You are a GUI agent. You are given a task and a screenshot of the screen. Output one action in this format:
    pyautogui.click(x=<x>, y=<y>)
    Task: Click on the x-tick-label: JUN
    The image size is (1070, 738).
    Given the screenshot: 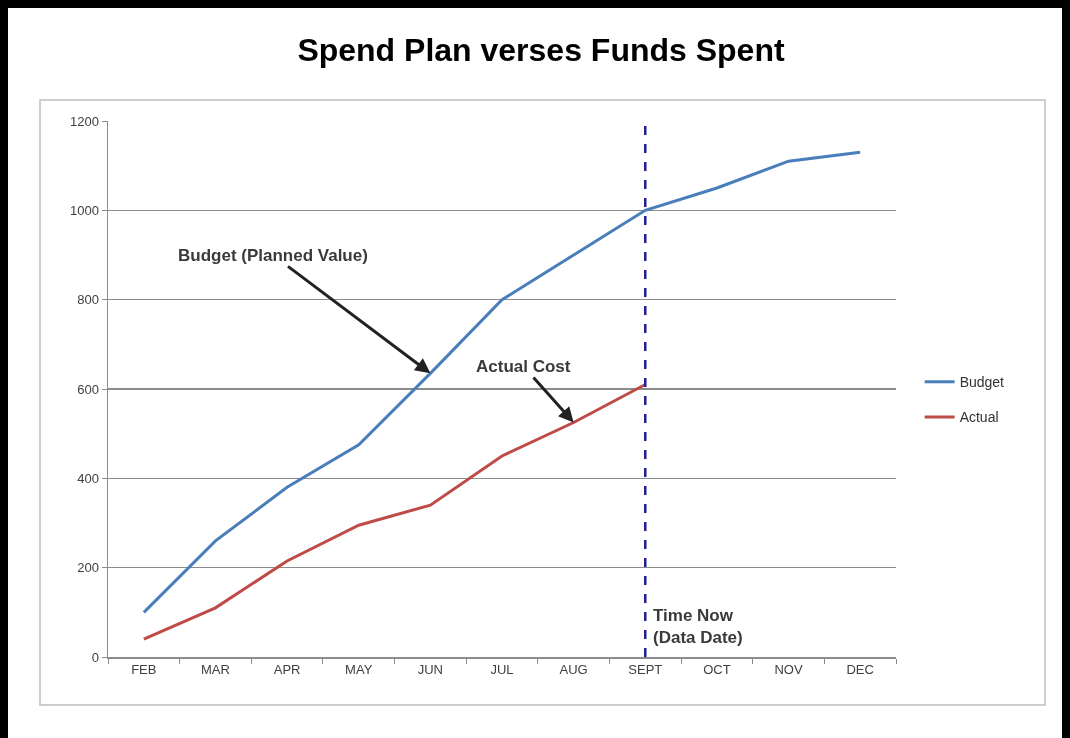 What is the action you would take?
    pyautogui.click(x=430, y=670)
    